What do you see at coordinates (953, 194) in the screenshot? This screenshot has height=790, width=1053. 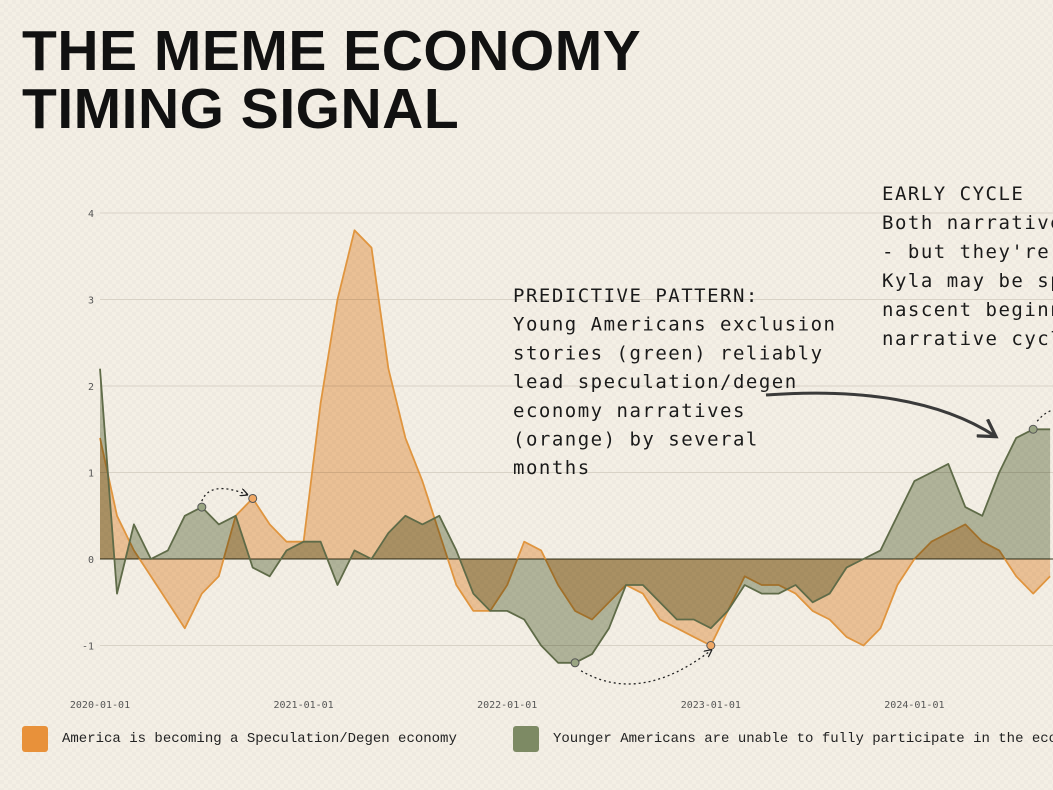 I see `annotation-text: EARLY CYCLE` at bounding box center [953, 194].